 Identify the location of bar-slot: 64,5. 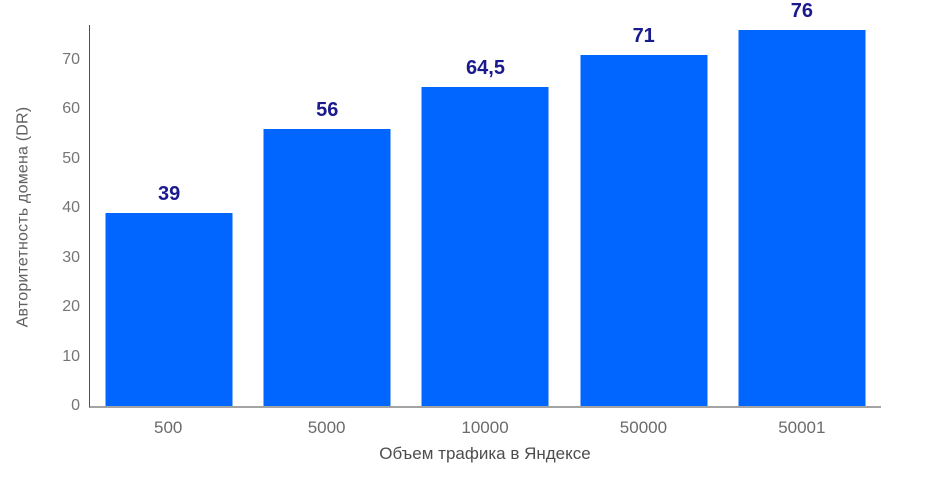
(485, 215).